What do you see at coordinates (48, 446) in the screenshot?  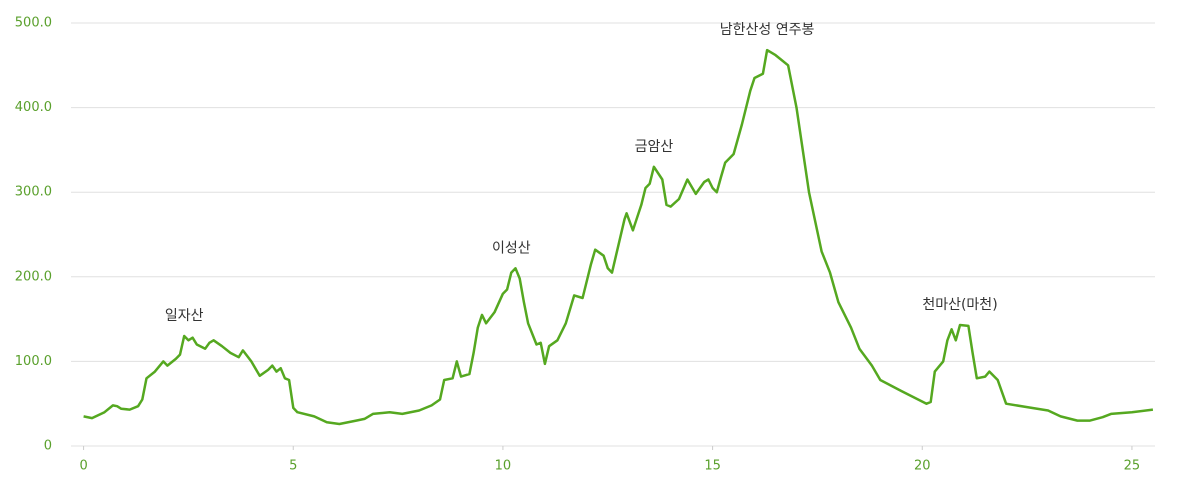 I see `y-tick-label: 0` at bounding box center [48, 446].